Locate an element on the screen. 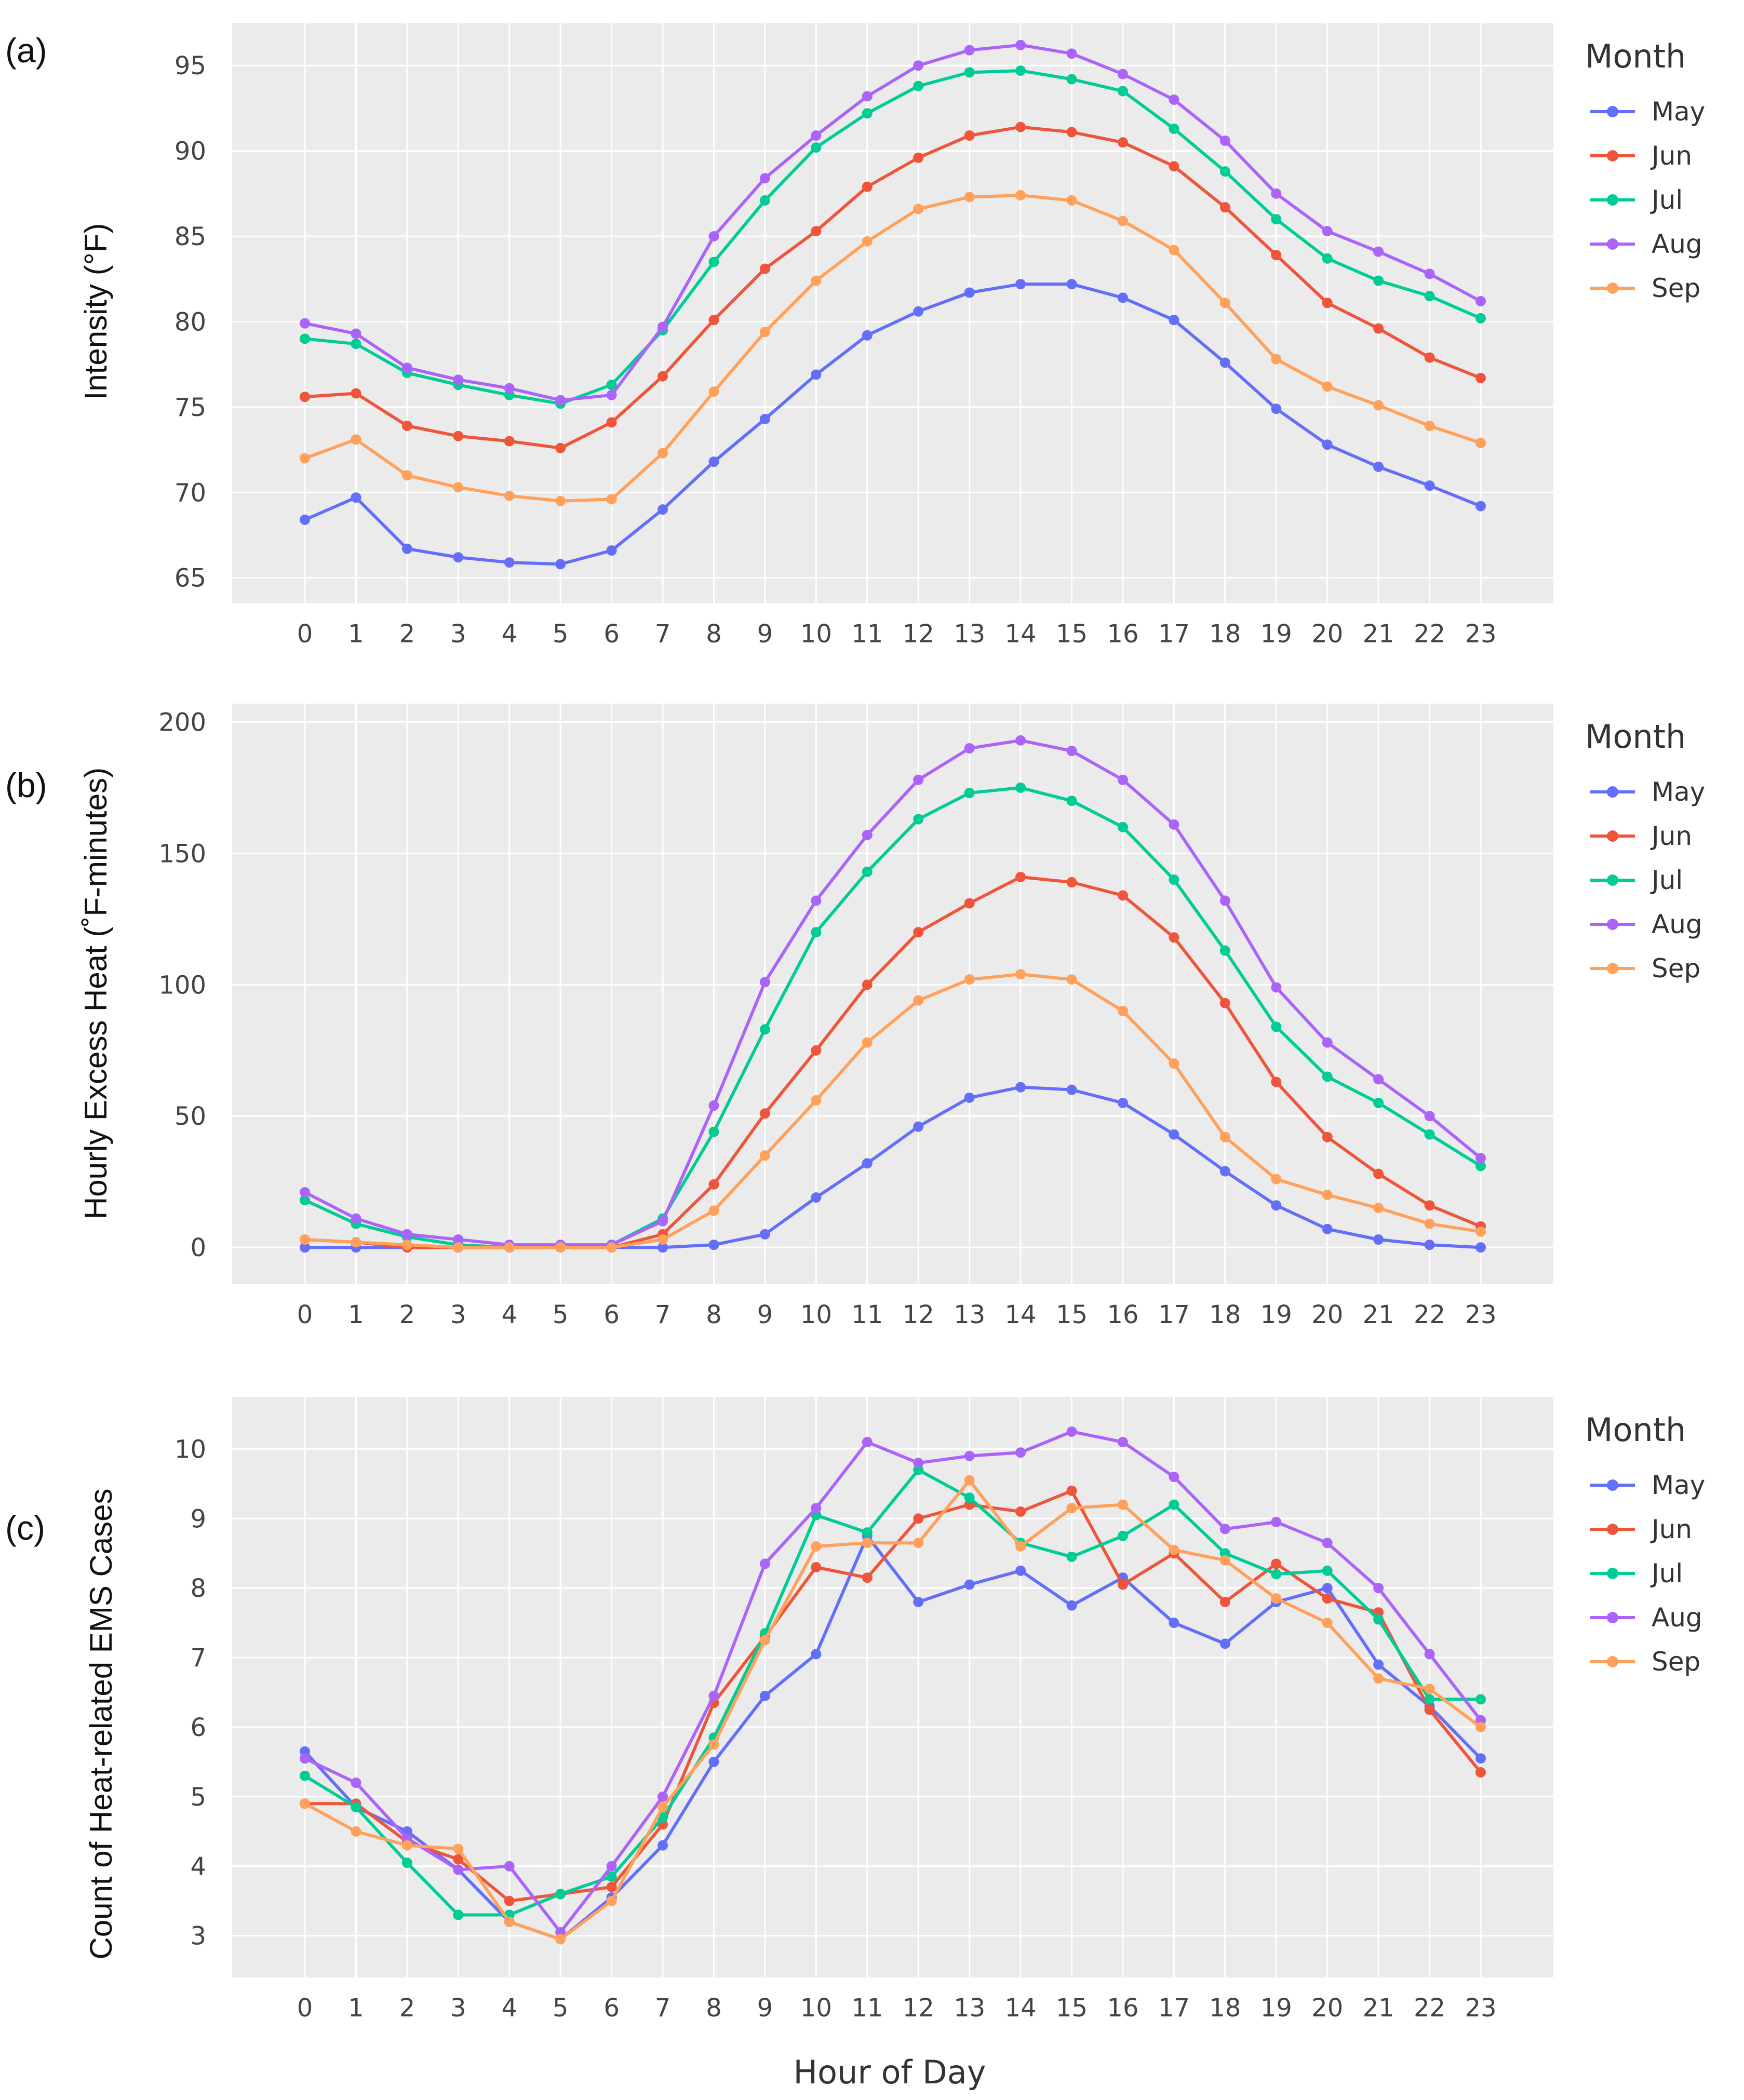  panel-label-a: (a) is located at coordinates (26, 50).